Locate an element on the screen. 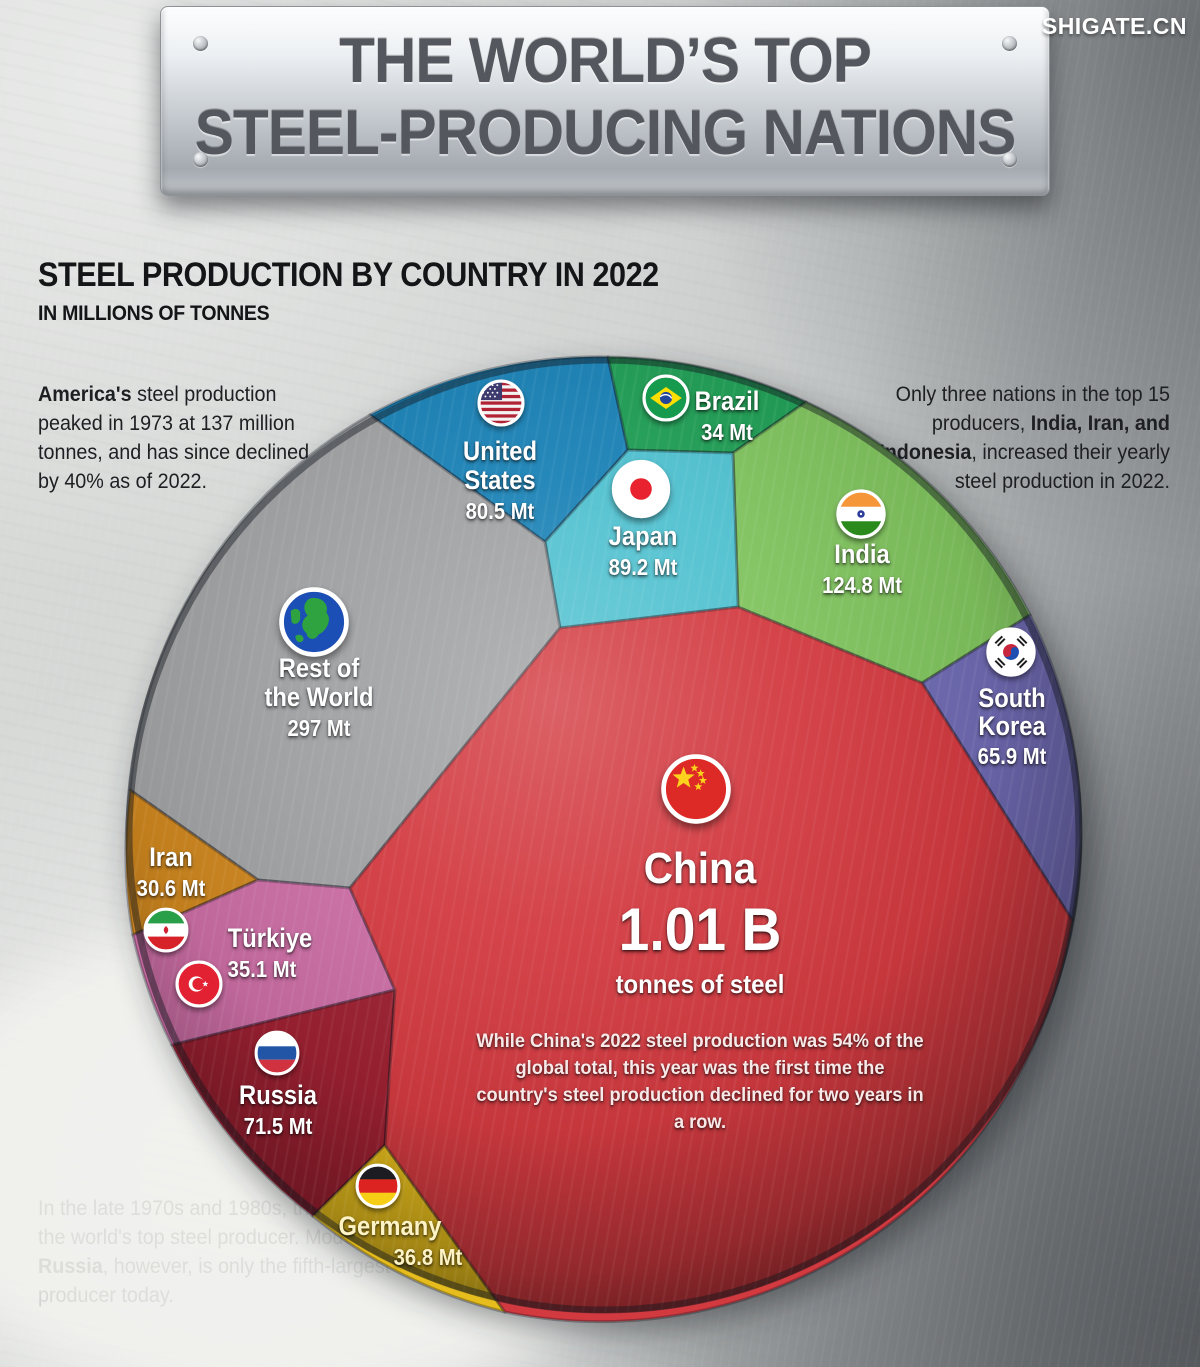 The height and width of the screenshot is (1367, 1200). cell-label-brazil: Brazil 34 Mt is located at coordinates (727, 416).